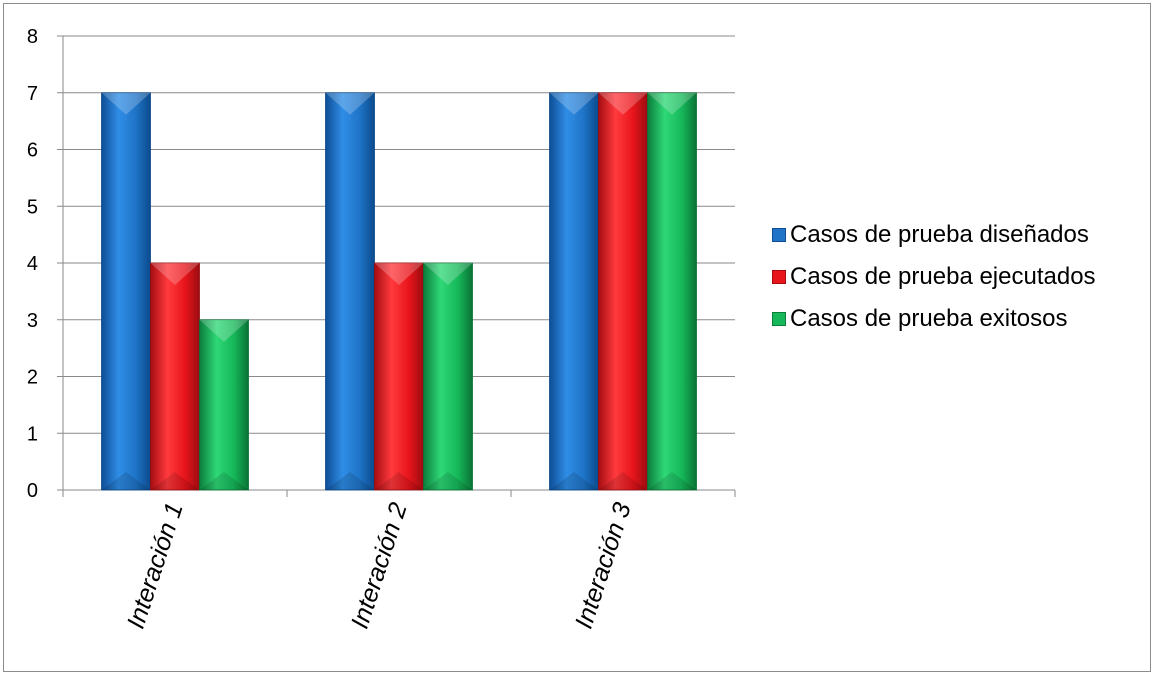 This screenshot has width=1154, height=676. Describe the element at coordinates (779, 319) in the screenshot. I see `legend-swatch-exitosos` at that location.